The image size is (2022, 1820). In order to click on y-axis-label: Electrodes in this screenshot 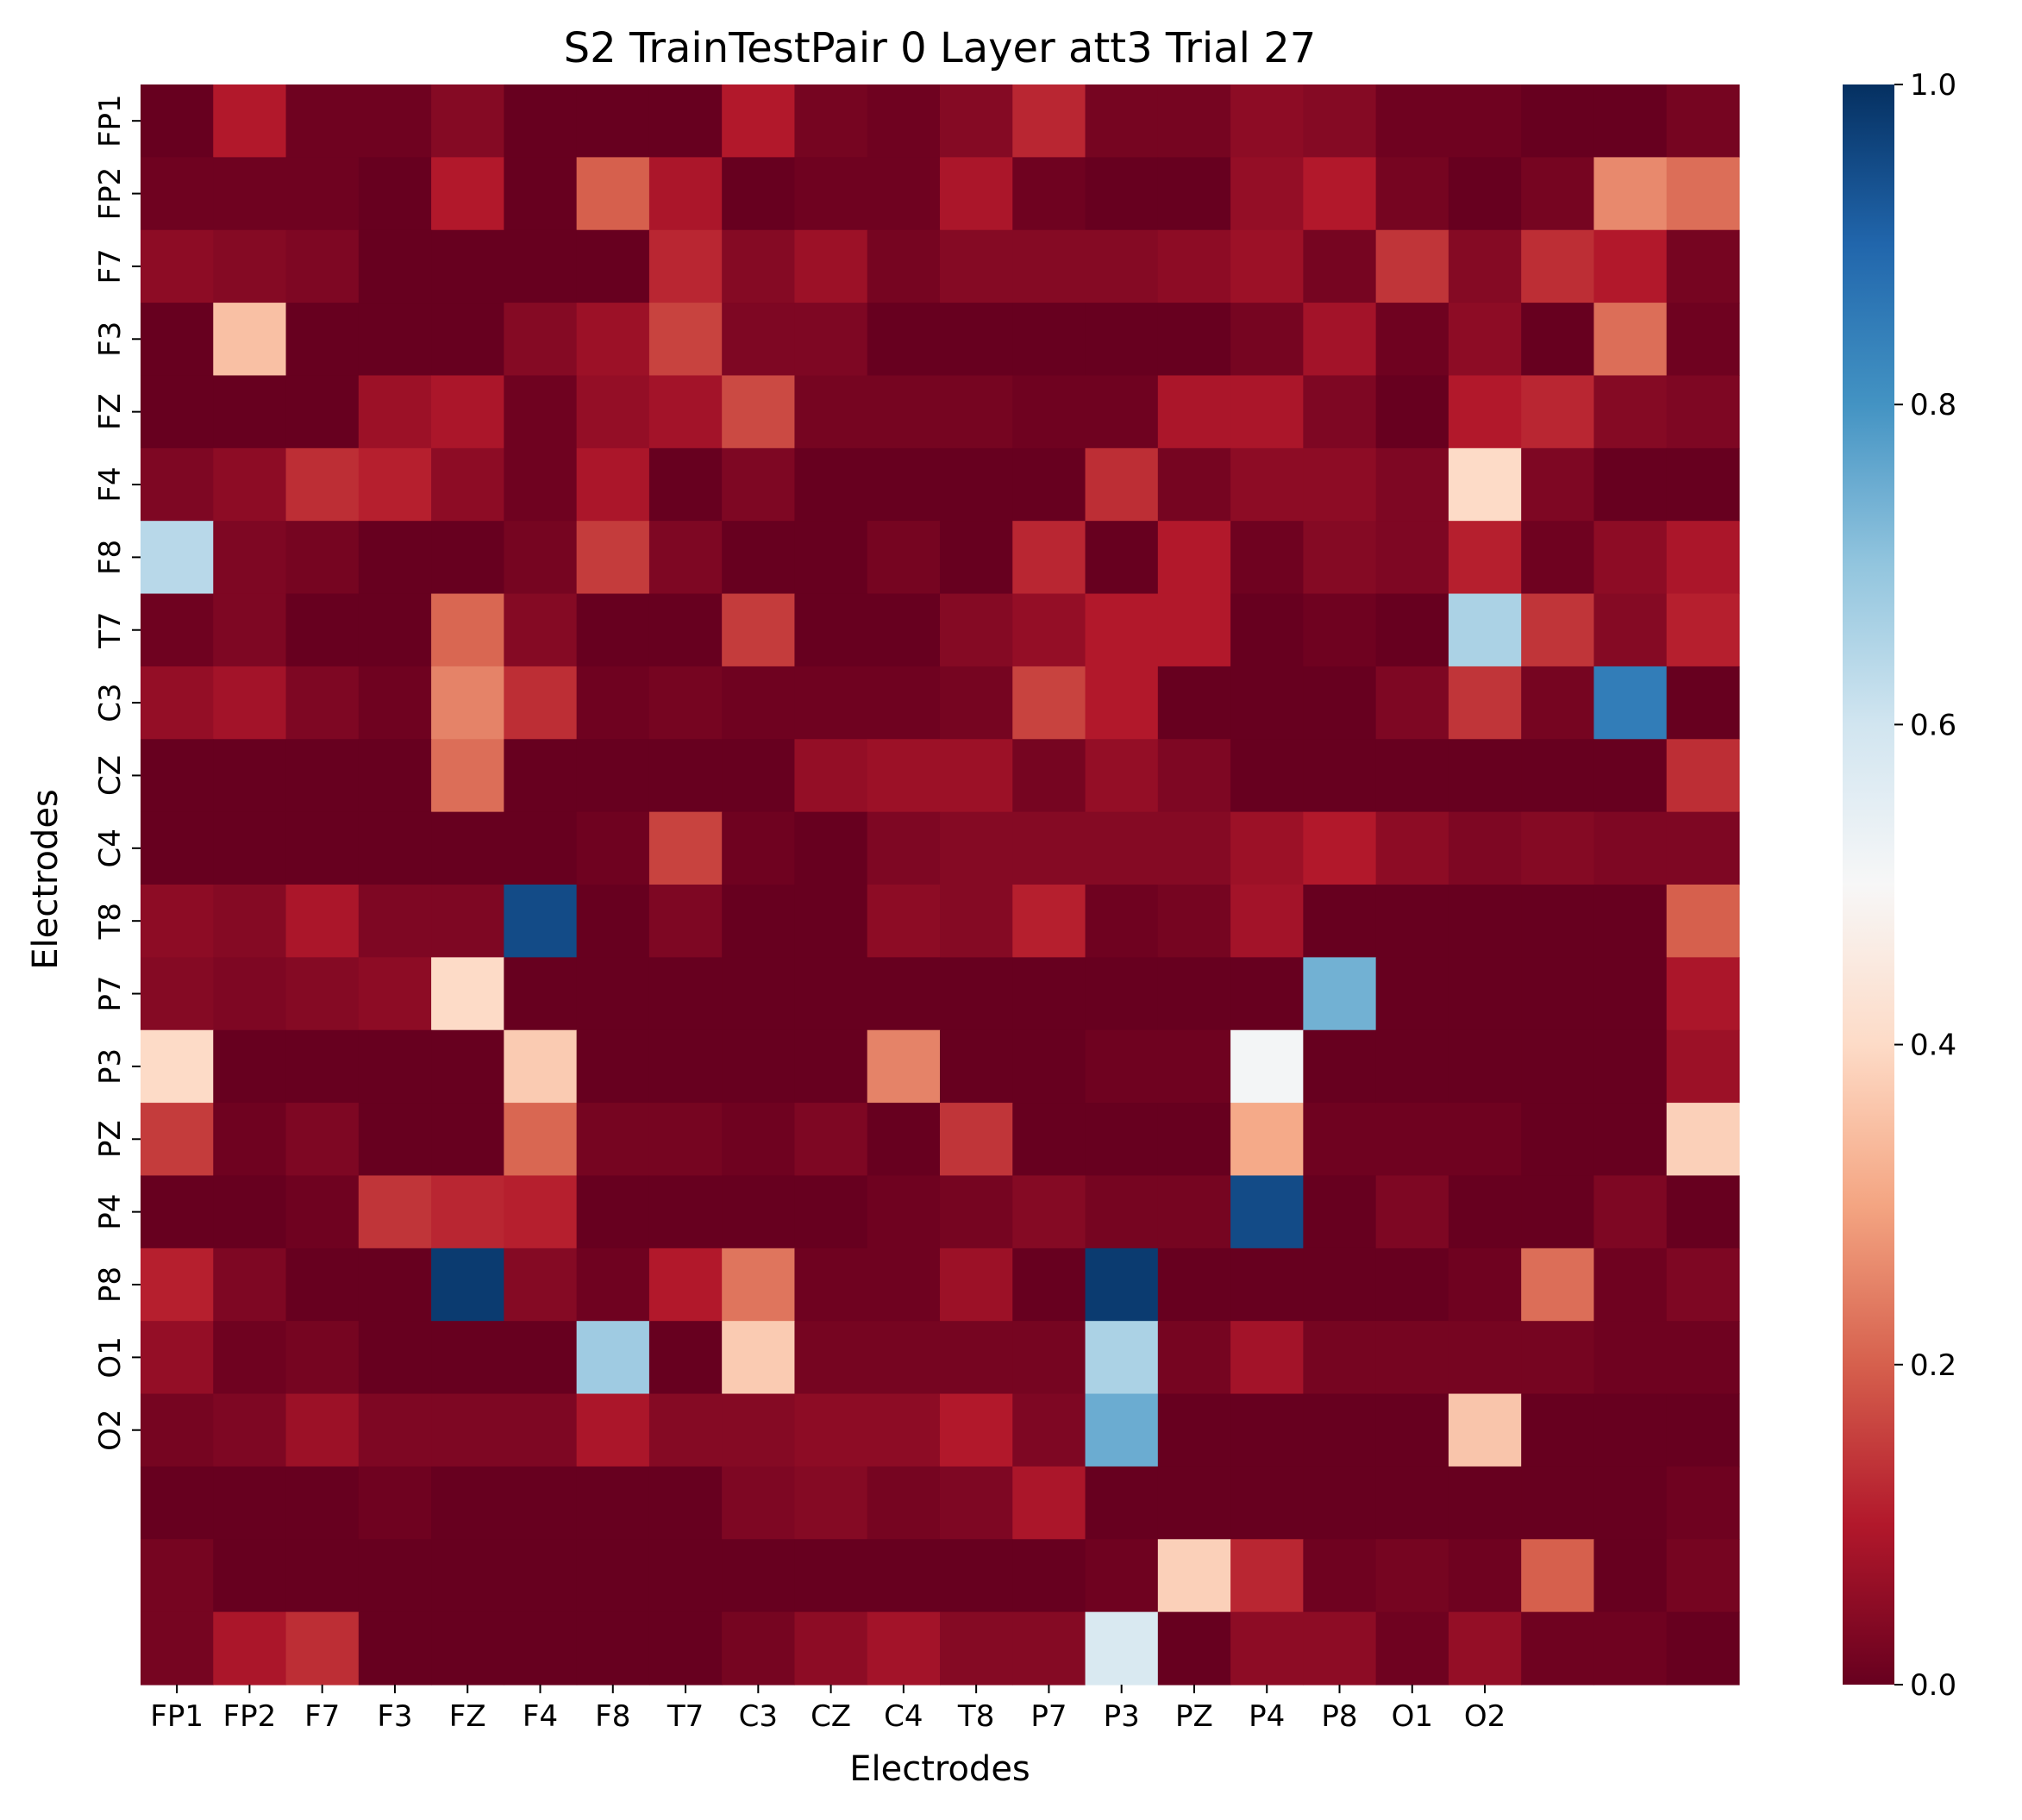, I will do `click(46, 880)`.